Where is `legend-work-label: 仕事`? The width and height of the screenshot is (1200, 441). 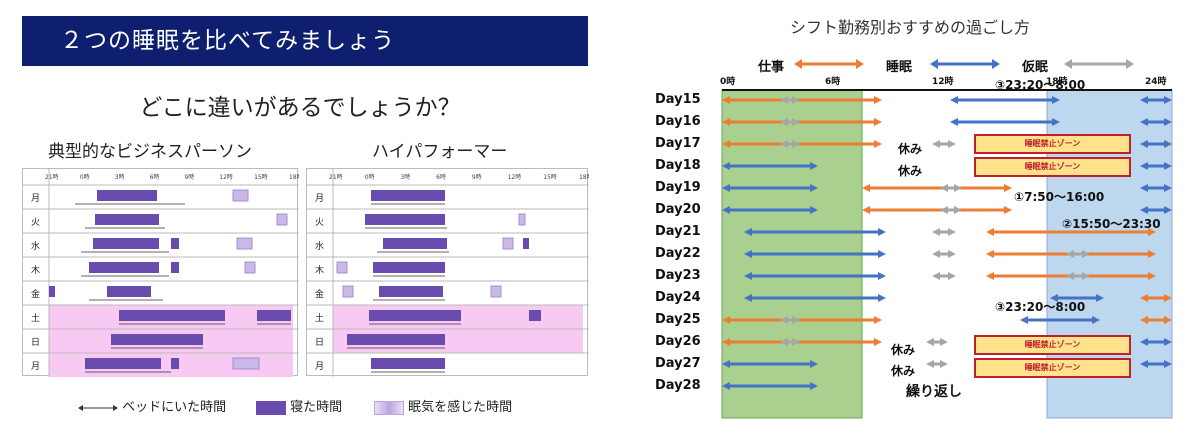
legend-work-label: 仕事 is located at coordinates (771, 67).